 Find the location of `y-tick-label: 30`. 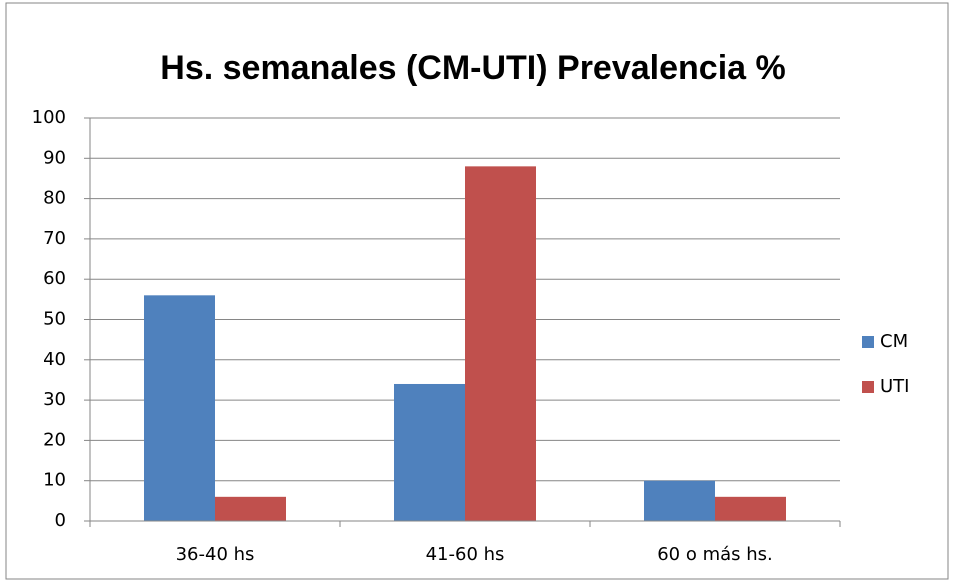

y-tick-label: 30 is located at coordinates (54, 399).